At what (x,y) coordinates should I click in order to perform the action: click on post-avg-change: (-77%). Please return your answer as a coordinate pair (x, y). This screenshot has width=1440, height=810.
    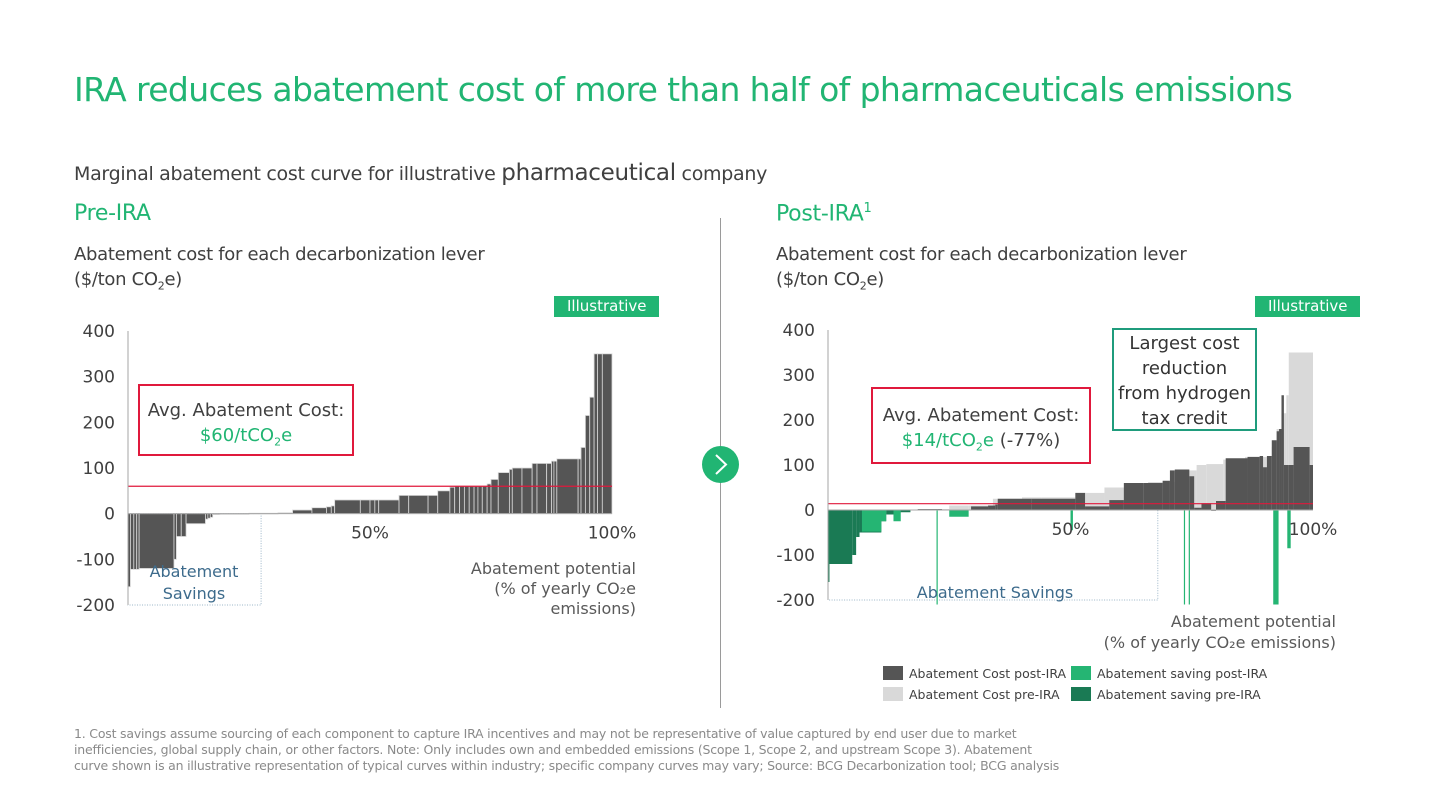
    Looking at the image, I should click on (1027, 440).